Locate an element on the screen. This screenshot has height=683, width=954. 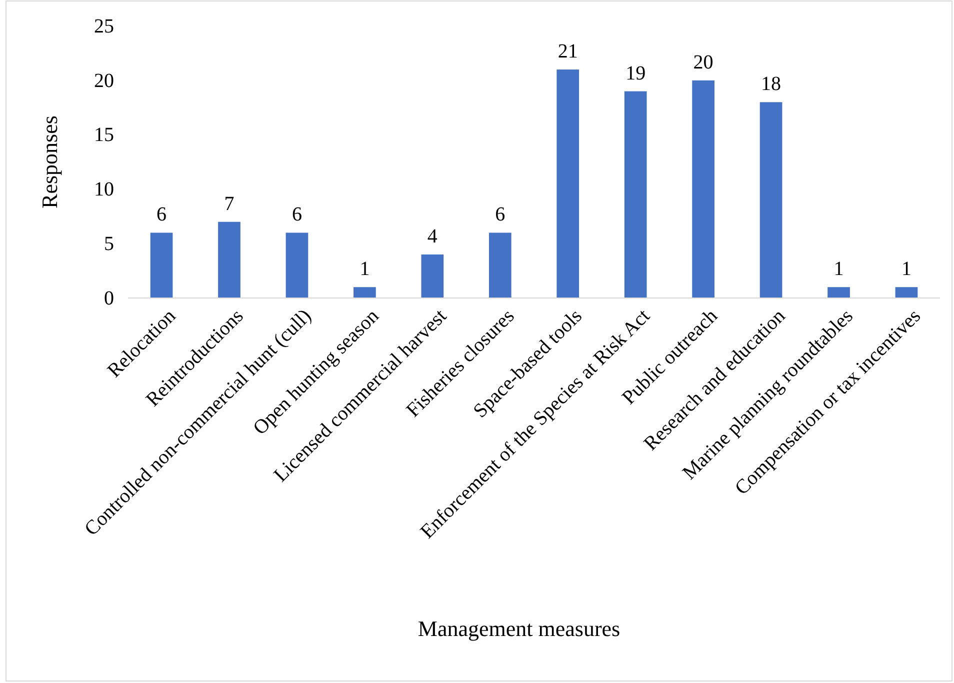
y-tick-label: 0 is located at coordinates (109, 298).